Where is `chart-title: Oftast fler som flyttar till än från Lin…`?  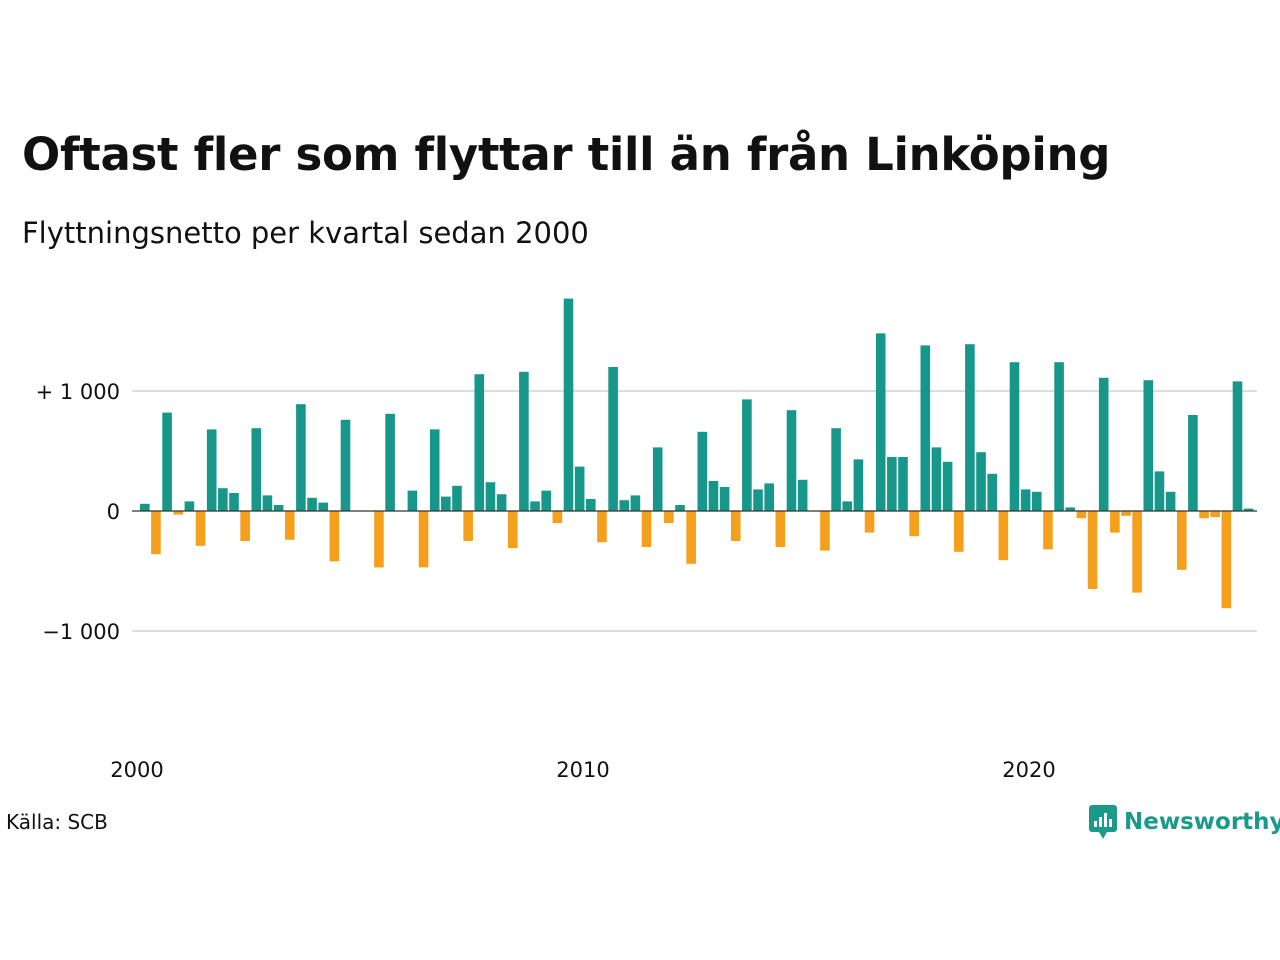
chart-title: Oftast fler som flyttar till än från Lin… is located at coordinates (566, 154).